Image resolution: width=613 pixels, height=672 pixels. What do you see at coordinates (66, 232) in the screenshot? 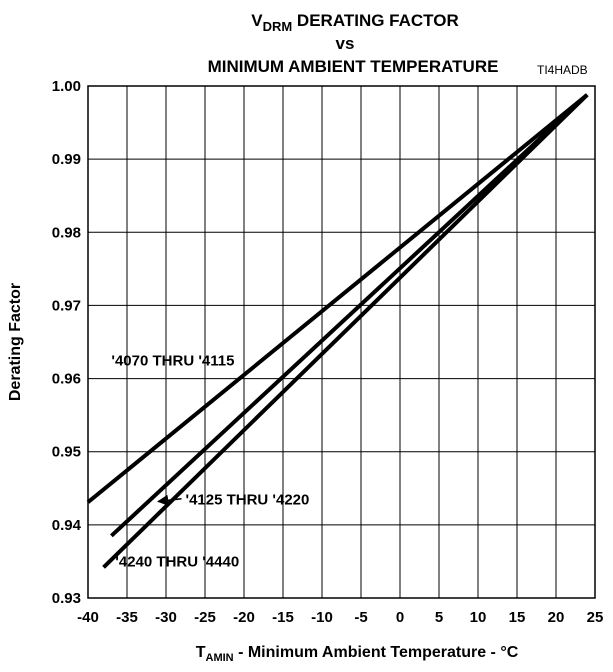
I see `y-tick-label: 0.98` at bounding box center [66, 232].